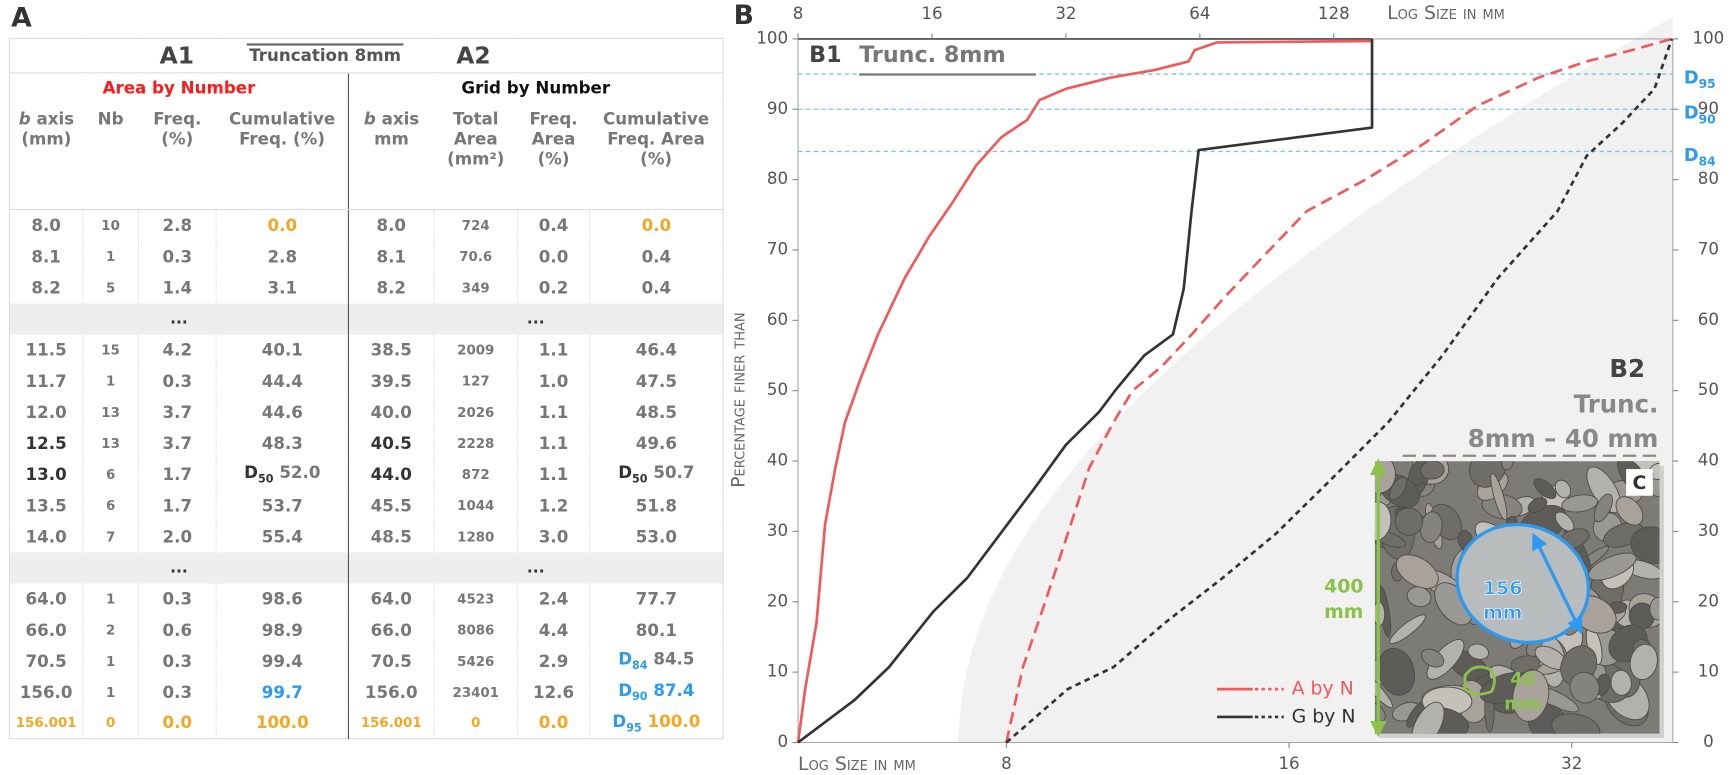  I want to click on table-cell: 12.6, so click(553, 691).